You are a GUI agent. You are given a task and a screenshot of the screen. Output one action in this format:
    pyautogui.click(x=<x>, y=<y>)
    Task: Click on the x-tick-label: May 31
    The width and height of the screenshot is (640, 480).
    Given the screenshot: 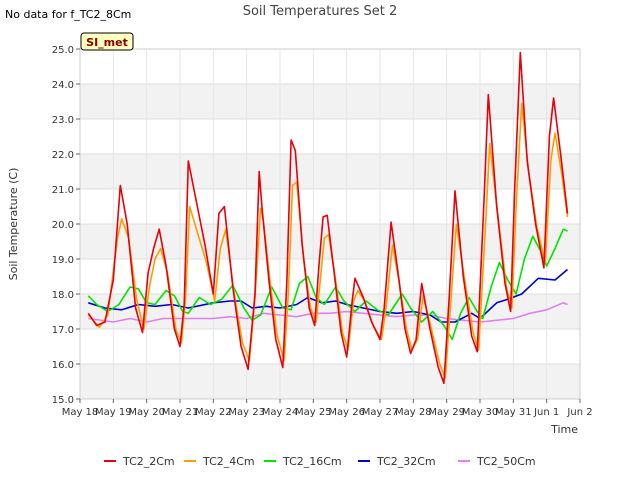 What is the action you would take?
    pyautogui.click(x=513, y=412)
    